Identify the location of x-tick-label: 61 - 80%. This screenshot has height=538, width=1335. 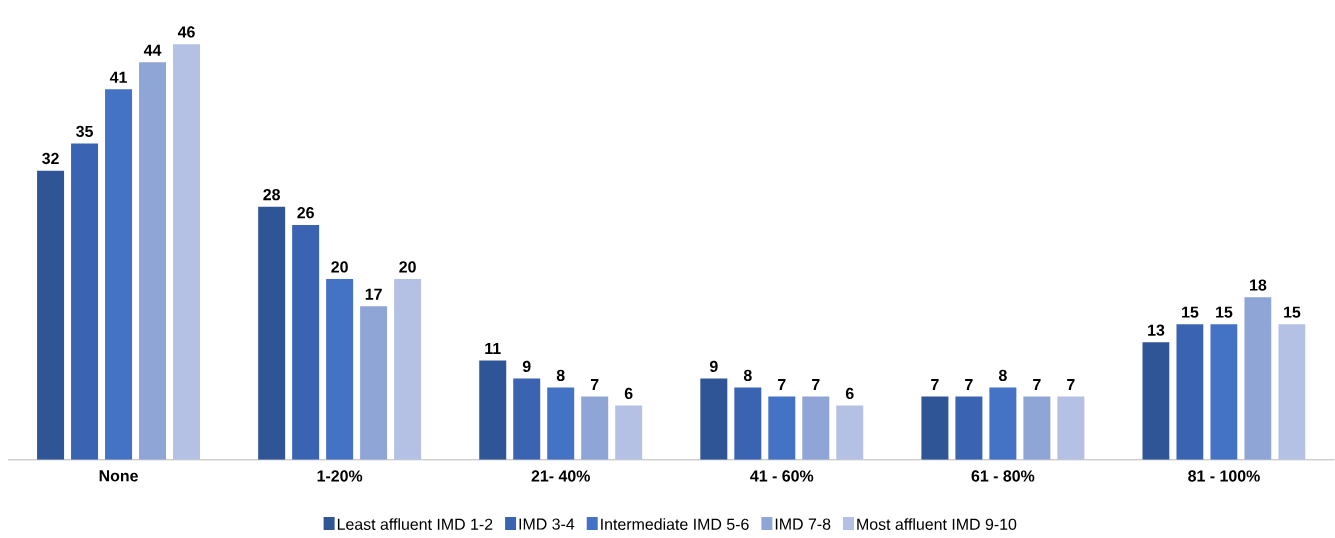
(1003, 476).